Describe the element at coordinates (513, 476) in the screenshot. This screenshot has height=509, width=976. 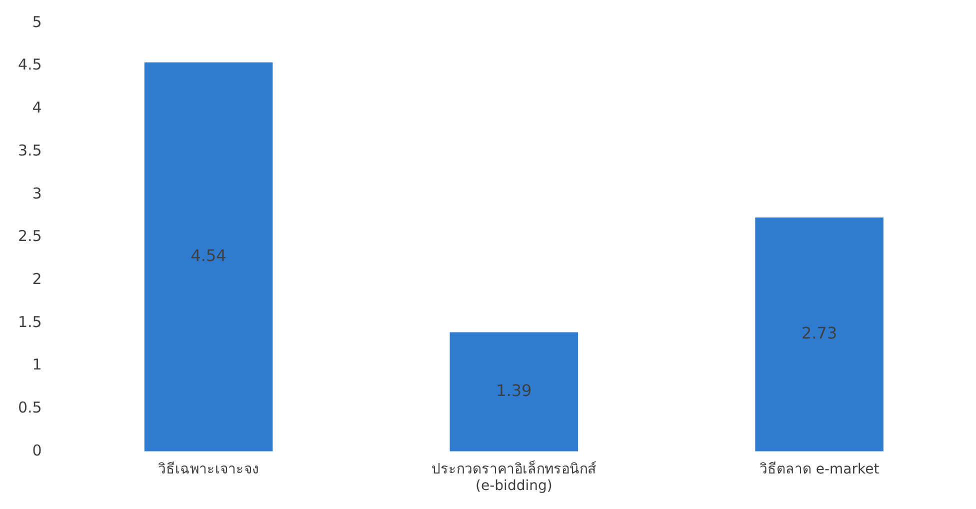
I see `x-tick-label: ประกวดราคาอิเล็กทรอนิกส์ (e-bidding)` at that location.